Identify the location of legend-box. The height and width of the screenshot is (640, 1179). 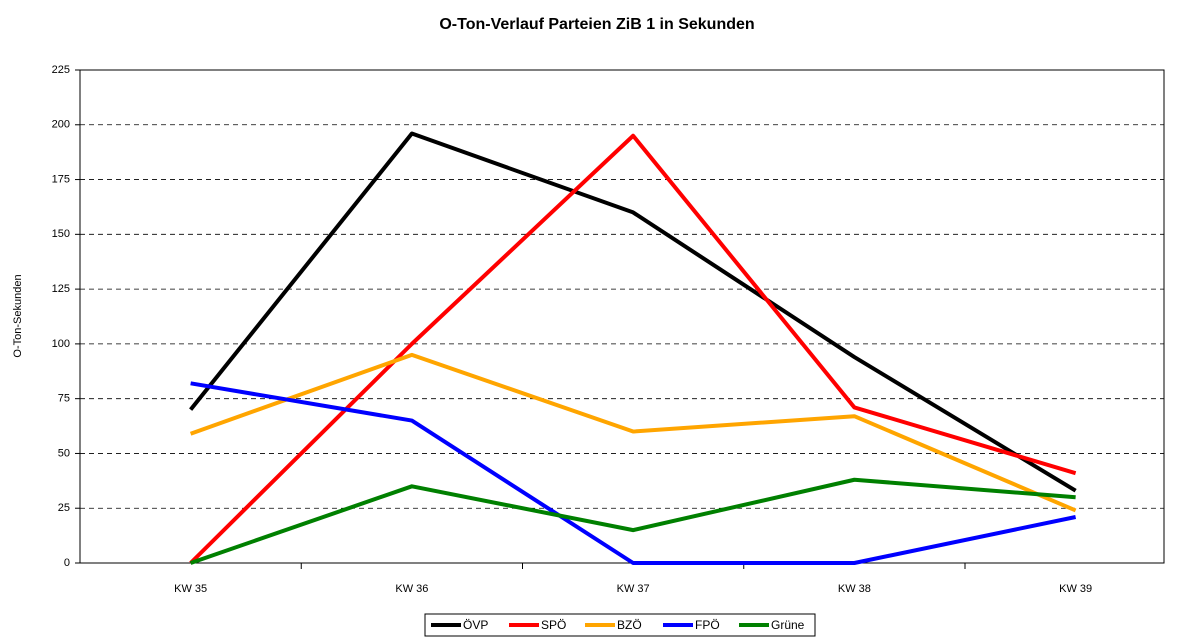
(620, 625).